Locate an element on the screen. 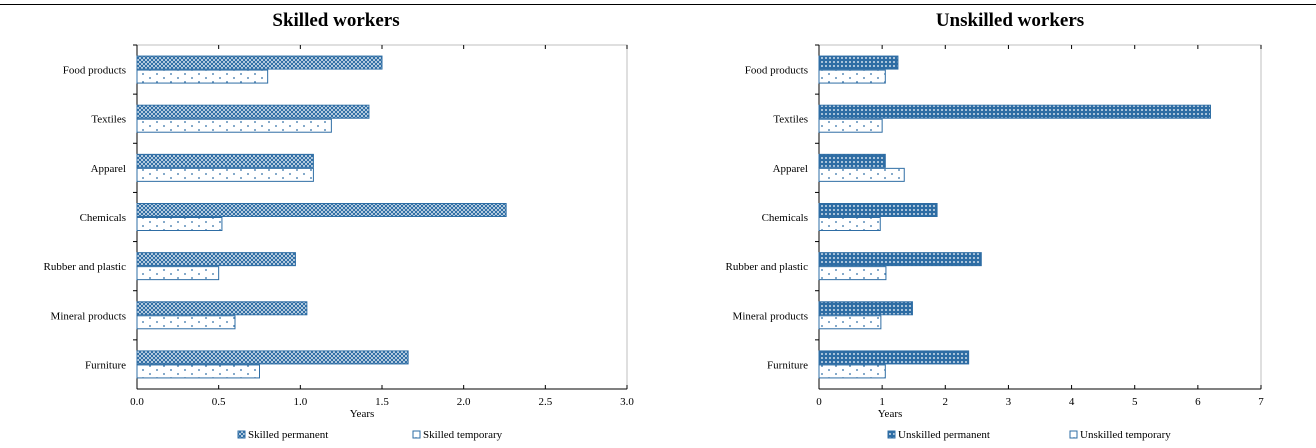 The height and width of the screenshot is (448, 1316). x-tick-label: 0.0 is located at coordinates (137, 402).